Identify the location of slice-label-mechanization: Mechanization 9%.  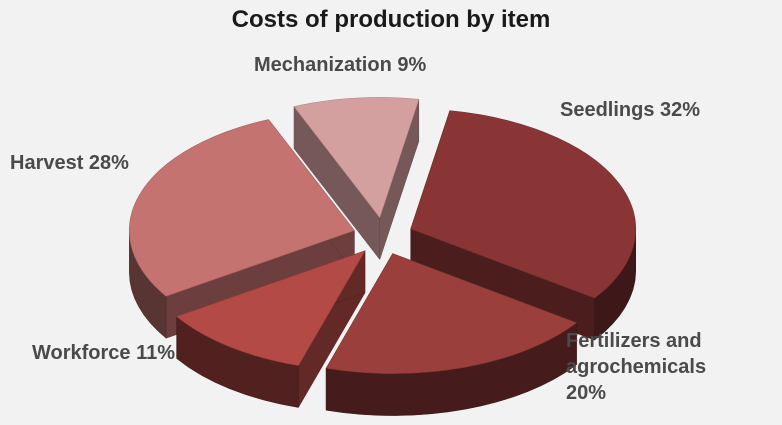
(340, 65).